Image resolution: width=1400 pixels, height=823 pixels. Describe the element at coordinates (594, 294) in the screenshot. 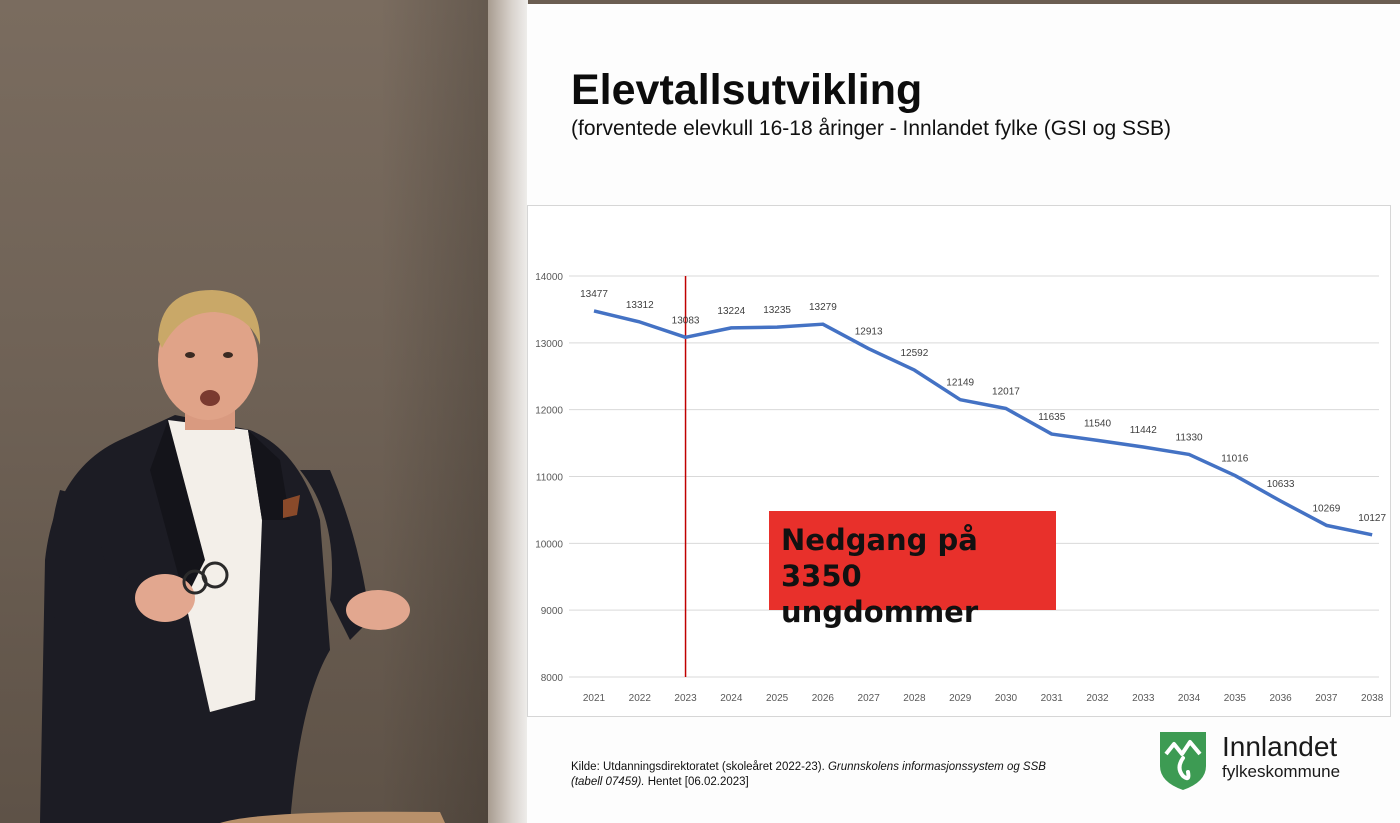

I see `data-label: 13477` at that location.